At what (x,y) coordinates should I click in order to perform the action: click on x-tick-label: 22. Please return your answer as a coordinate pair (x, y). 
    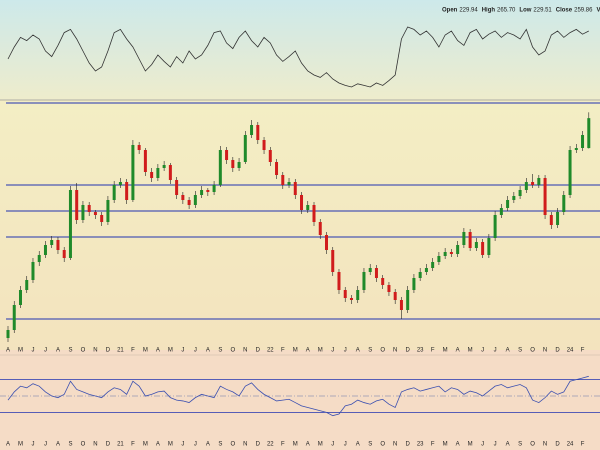
    Looking at the image, I should click on (270, 351).